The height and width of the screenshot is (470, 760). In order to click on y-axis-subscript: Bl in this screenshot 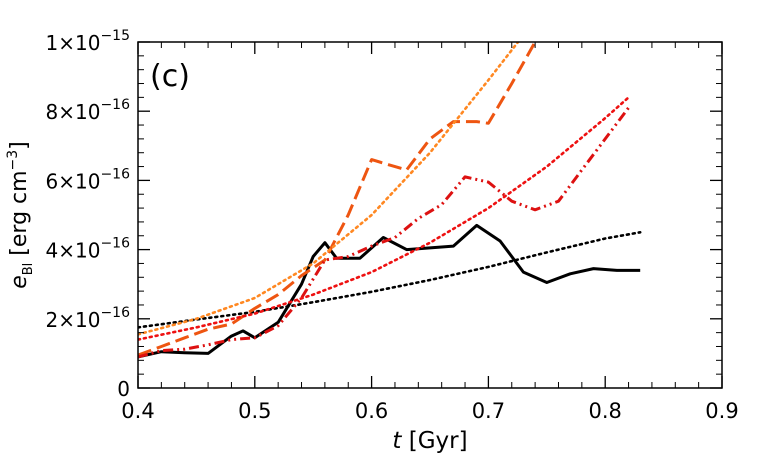, I will do `click(28, 269)`.